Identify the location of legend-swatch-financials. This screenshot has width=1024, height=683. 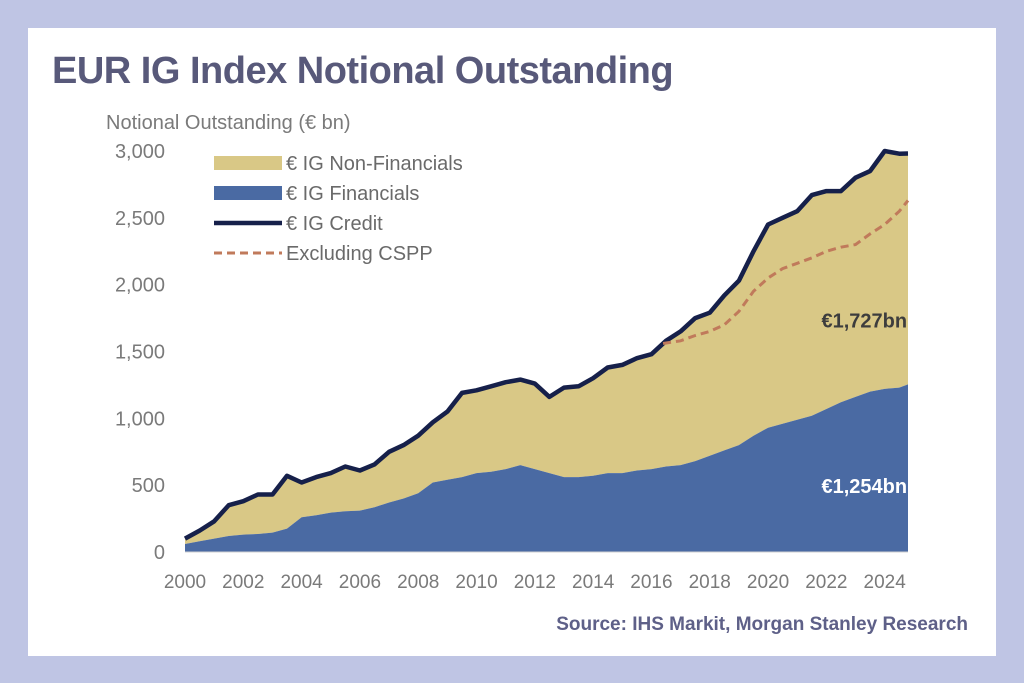
(248, 193).